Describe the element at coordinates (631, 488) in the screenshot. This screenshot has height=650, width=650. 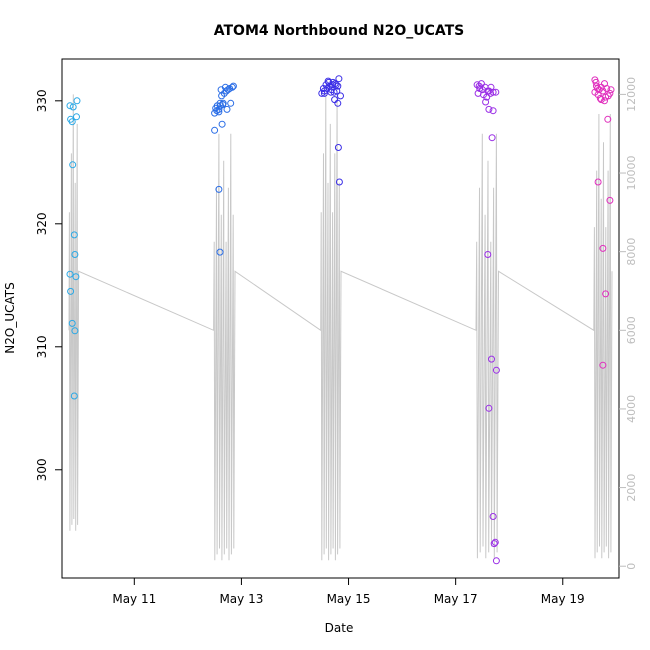
I see `y2-tick-label: 2000` at that location.